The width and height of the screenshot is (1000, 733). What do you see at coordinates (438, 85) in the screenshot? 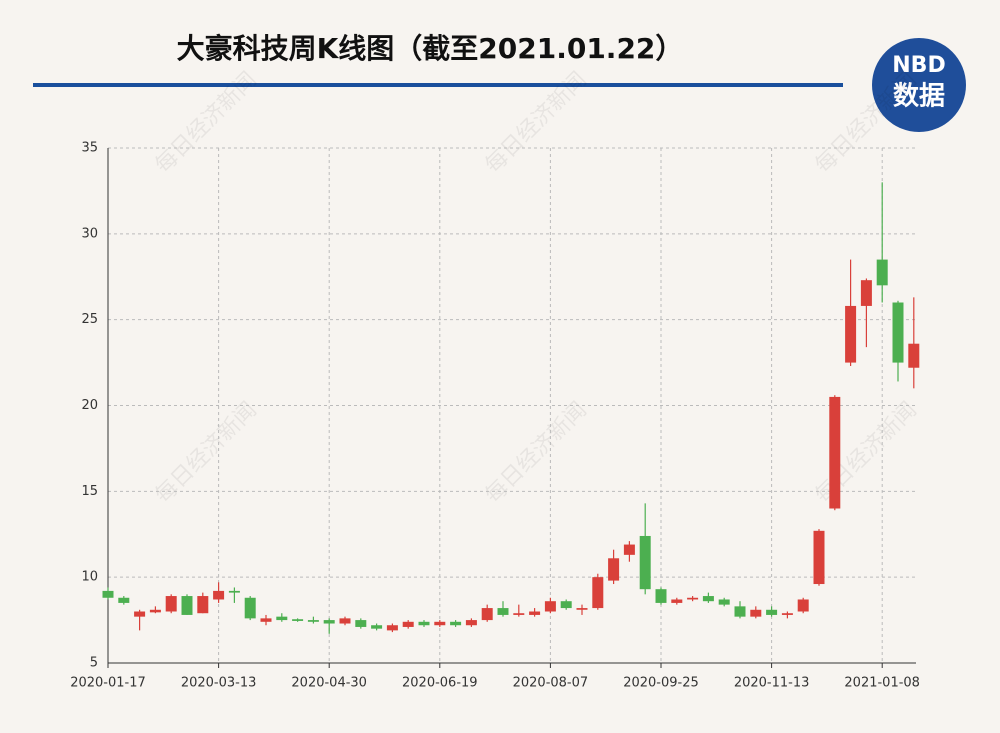
I see `title-rule` at bounding box center [438, 85].